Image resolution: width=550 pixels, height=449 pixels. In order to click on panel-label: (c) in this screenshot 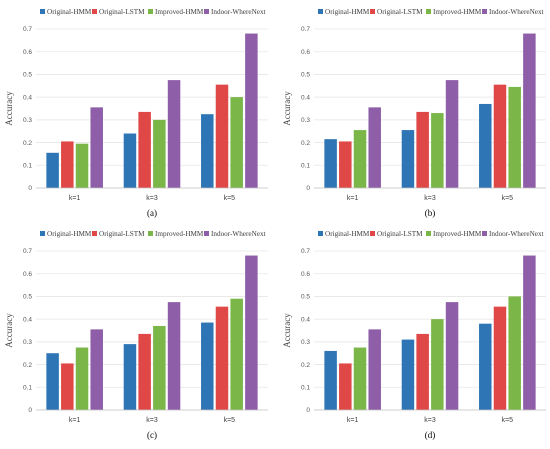, I will do `click(152, 435)`.